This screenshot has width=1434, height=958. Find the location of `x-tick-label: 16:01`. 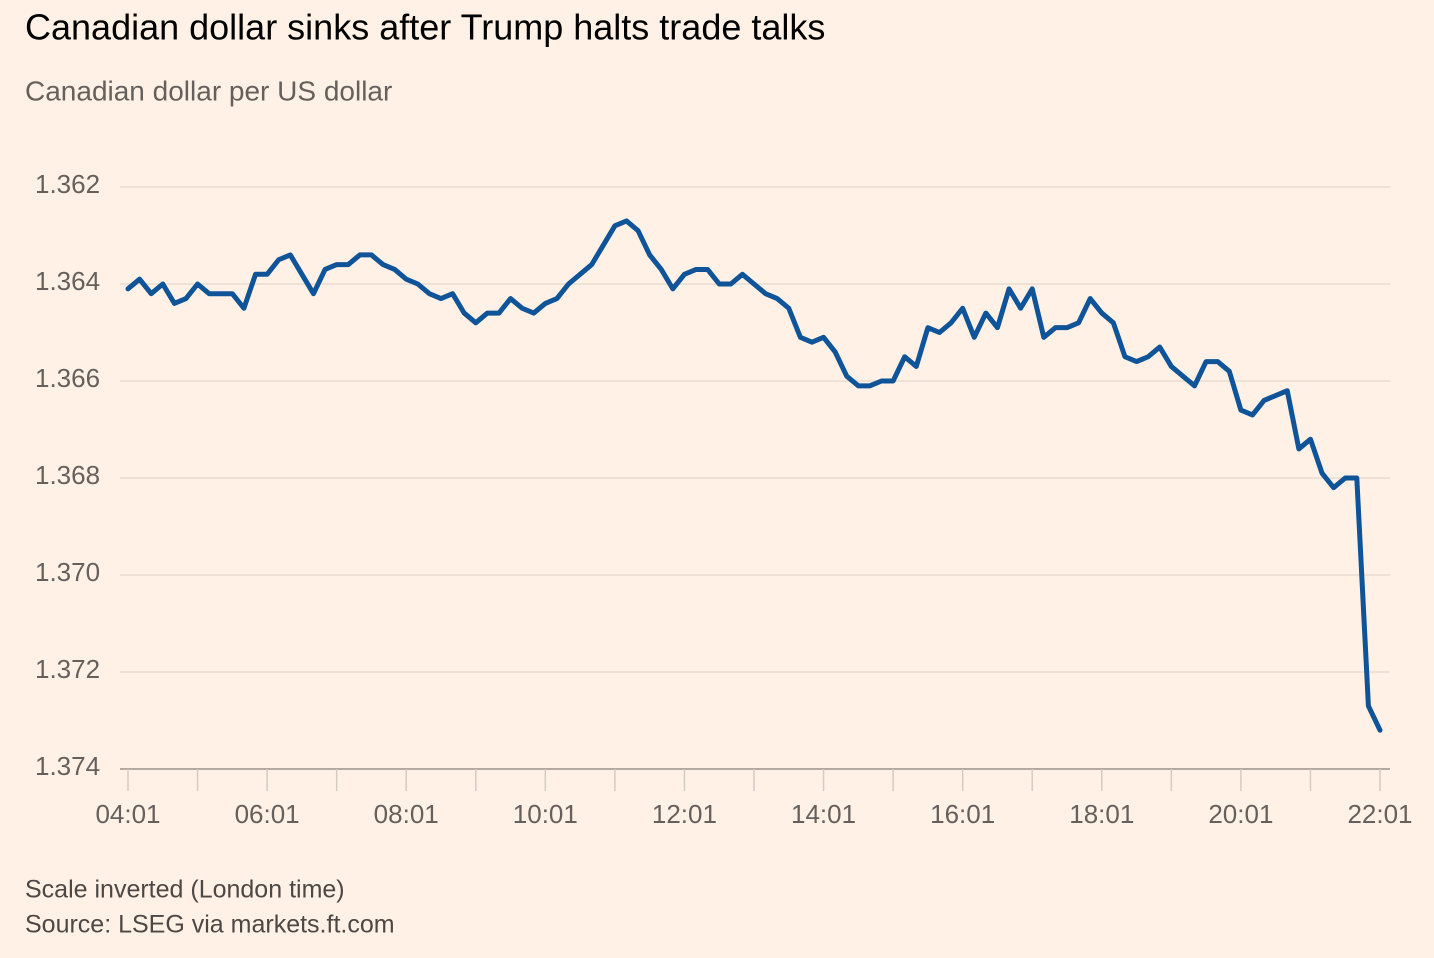

x-tick-label: 16:01 is located at coordinates (962, 814).